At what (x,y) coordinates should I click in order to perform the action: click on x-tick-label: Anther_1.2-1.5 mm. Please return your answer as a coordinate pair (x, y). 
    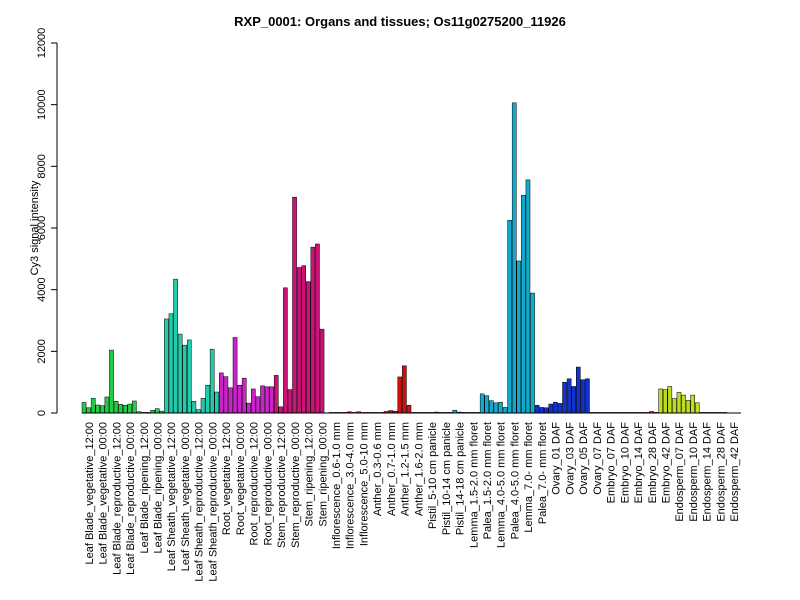
    Looking at the image, I should click on (406, 469).